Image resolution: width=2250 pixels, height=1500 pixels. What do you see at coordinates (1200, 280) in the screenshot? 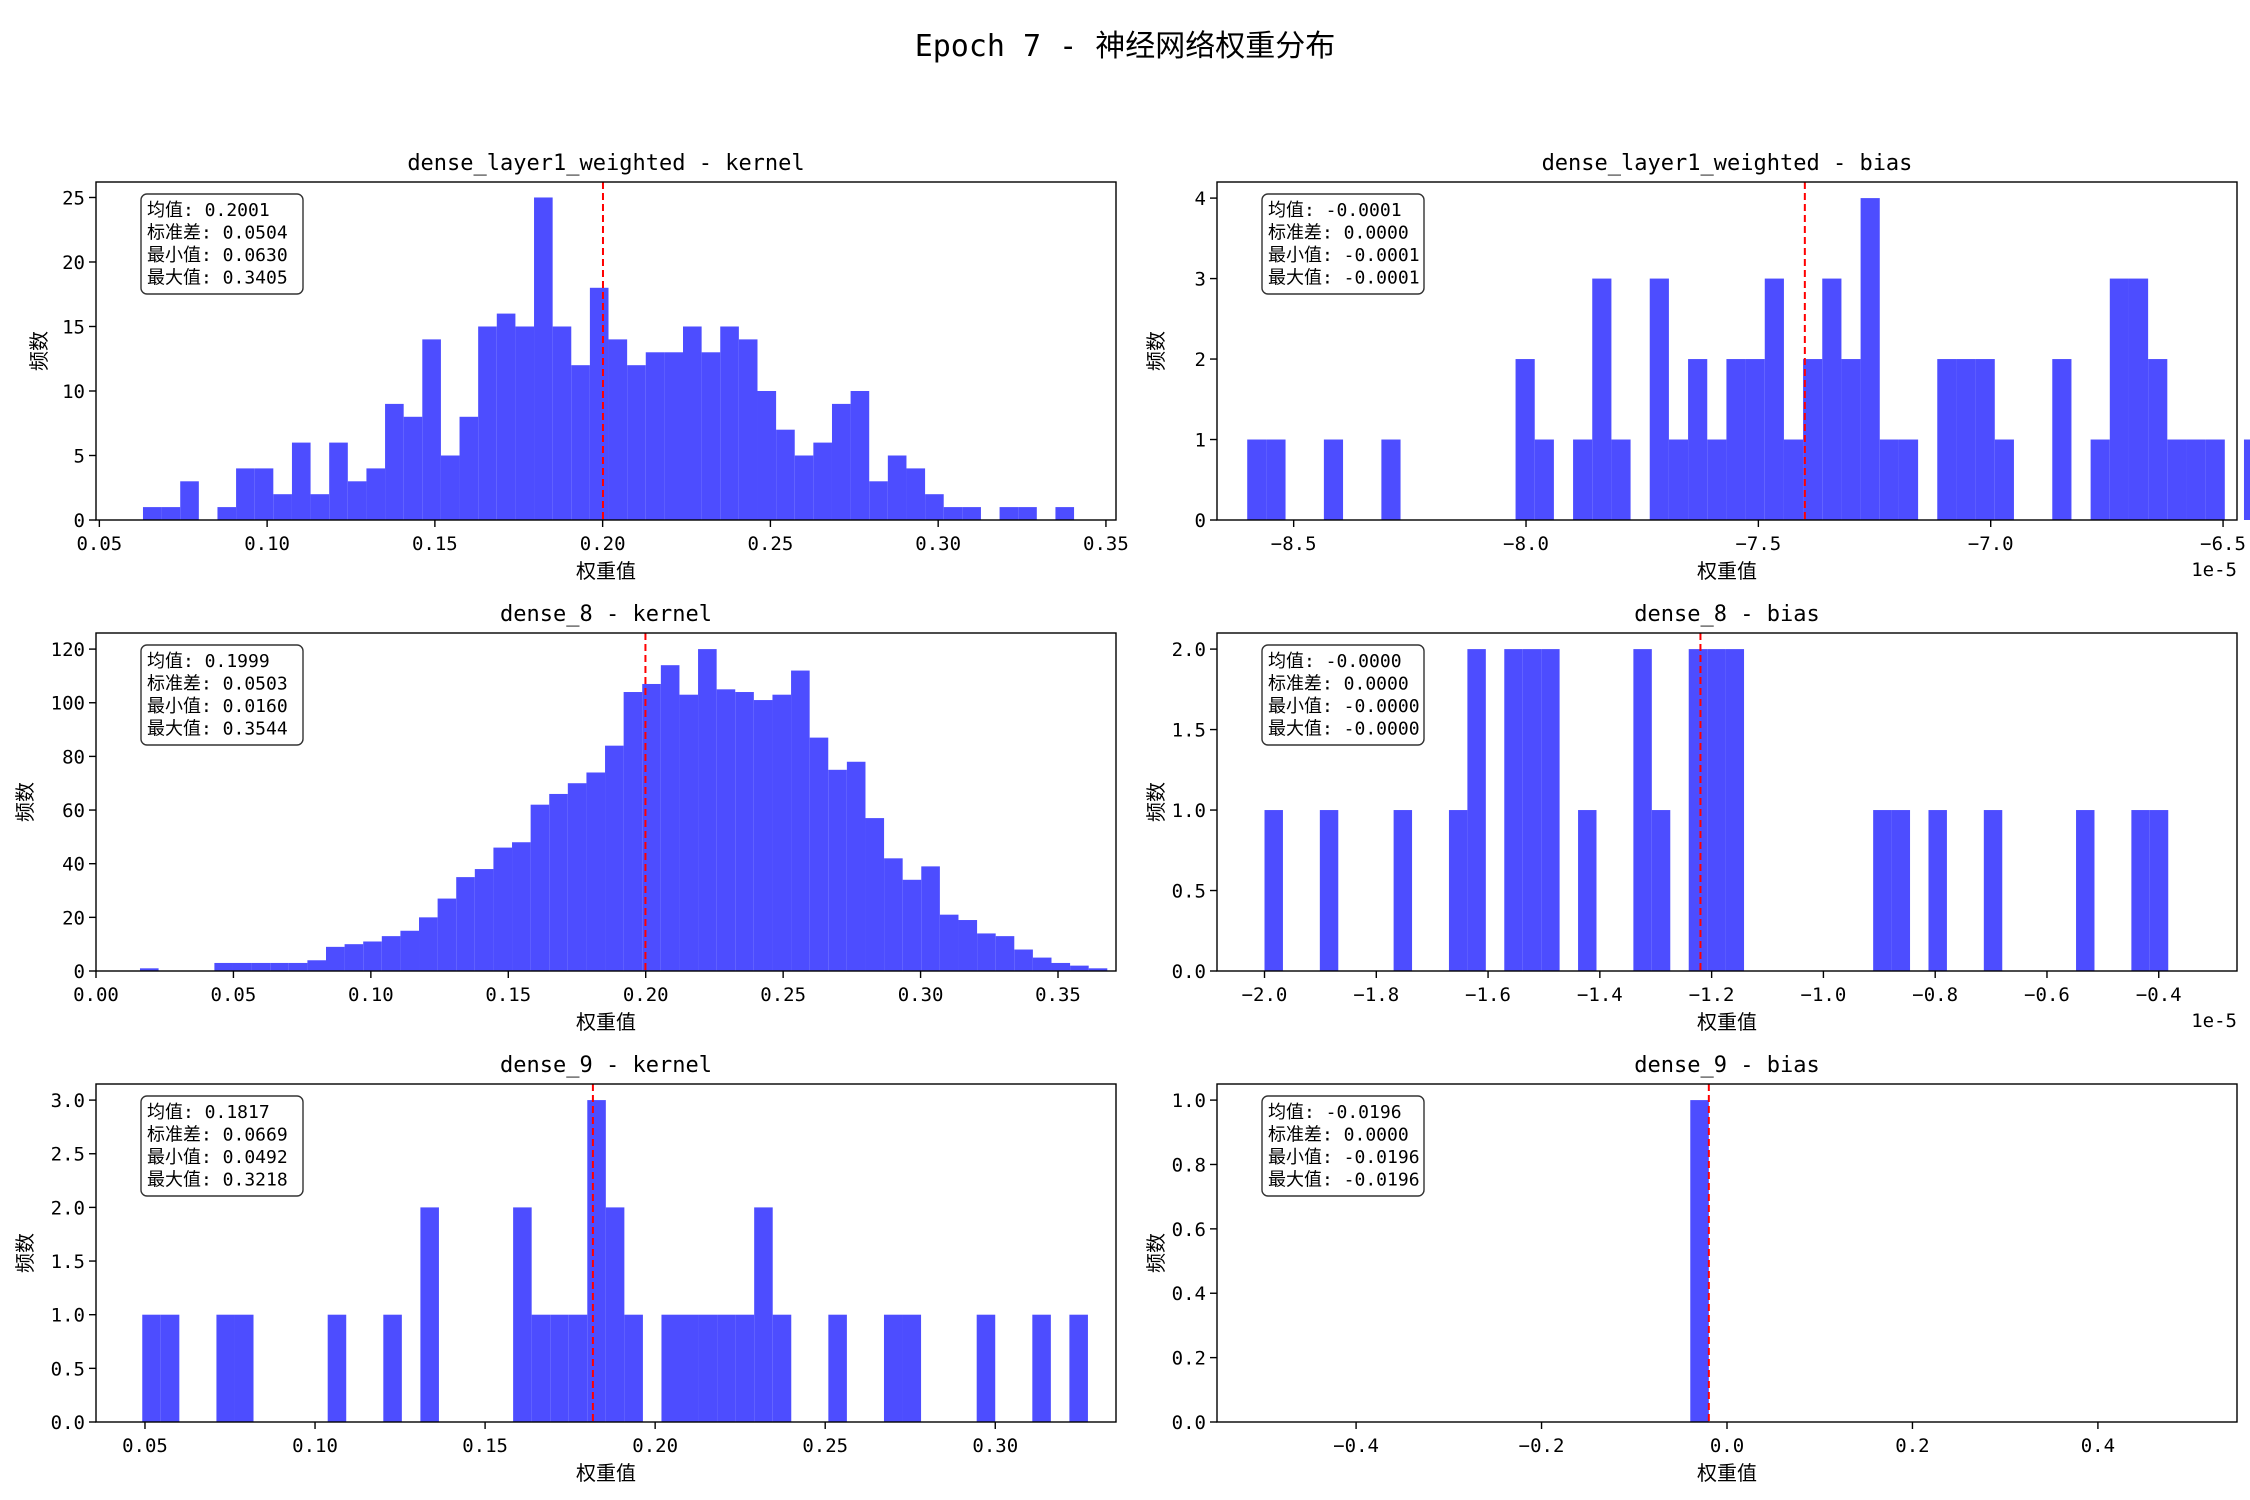
I see `y-tick-label: 3` at bounding box center [1200, 280].